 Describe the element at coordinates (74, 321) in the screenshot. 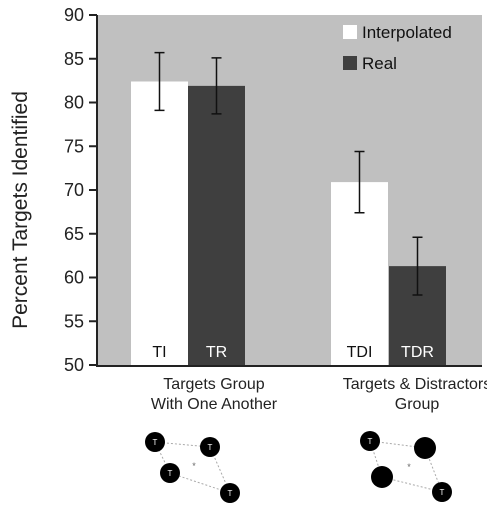

I see `y-tick-label: 55` at that location.